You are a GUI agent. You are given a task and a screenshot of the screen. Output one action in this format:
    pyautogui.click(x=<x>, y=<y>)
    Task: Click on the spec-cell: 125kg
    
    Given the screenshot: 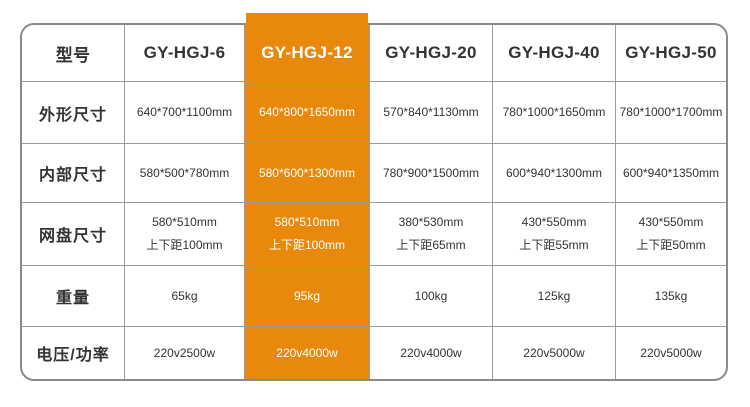 What is the action you would take?
    pyautogui.click(x=553, y=295)
    